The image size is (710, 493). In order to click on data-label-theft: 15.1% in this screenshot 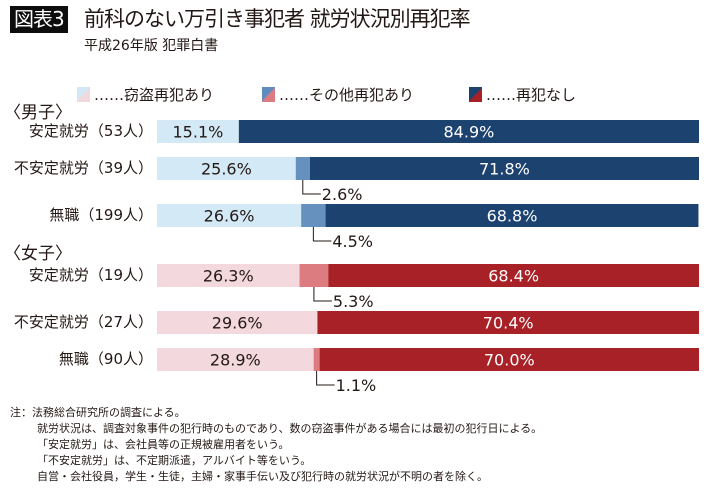, I will do `click(198, 132)`.